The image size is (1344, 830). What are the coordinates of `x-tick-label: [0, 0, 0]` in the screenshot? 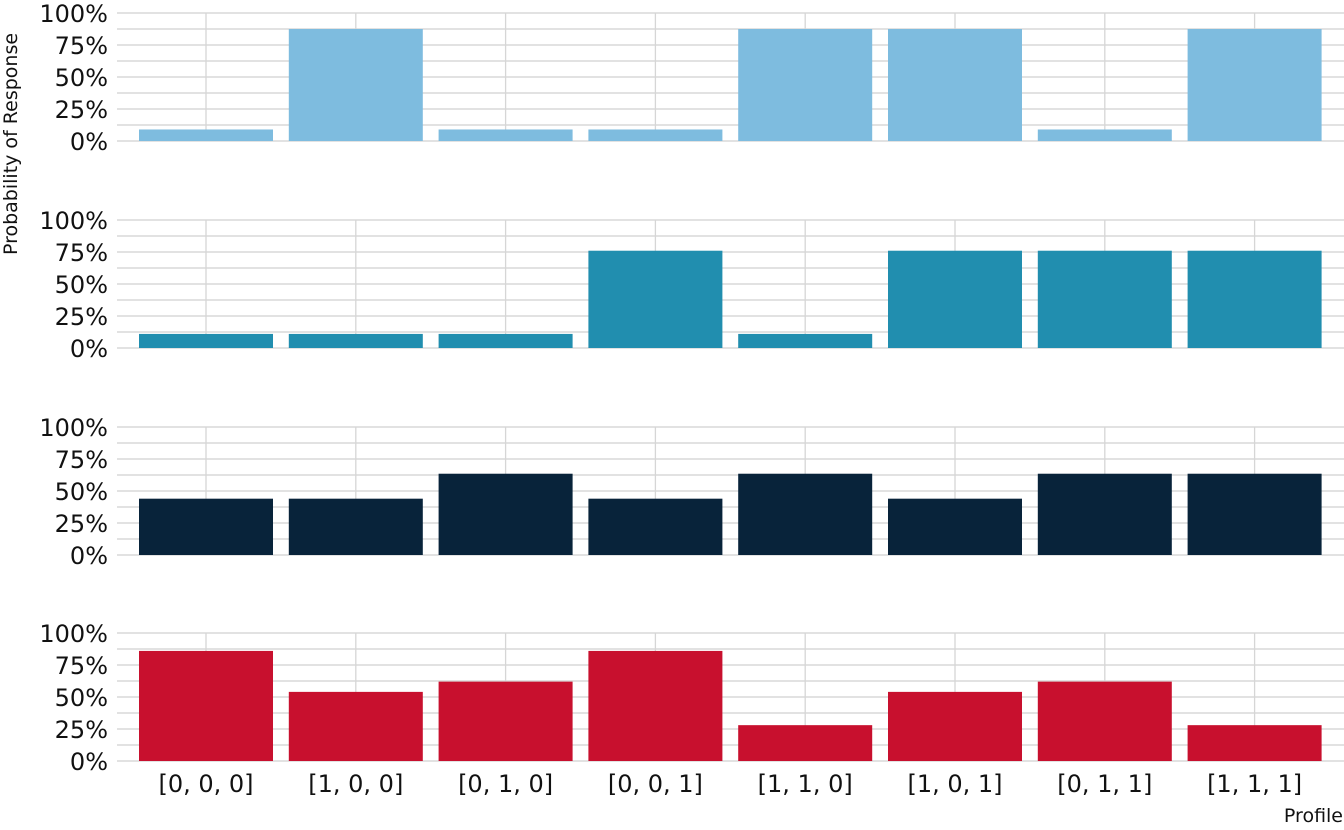 It's located at (205, 784).